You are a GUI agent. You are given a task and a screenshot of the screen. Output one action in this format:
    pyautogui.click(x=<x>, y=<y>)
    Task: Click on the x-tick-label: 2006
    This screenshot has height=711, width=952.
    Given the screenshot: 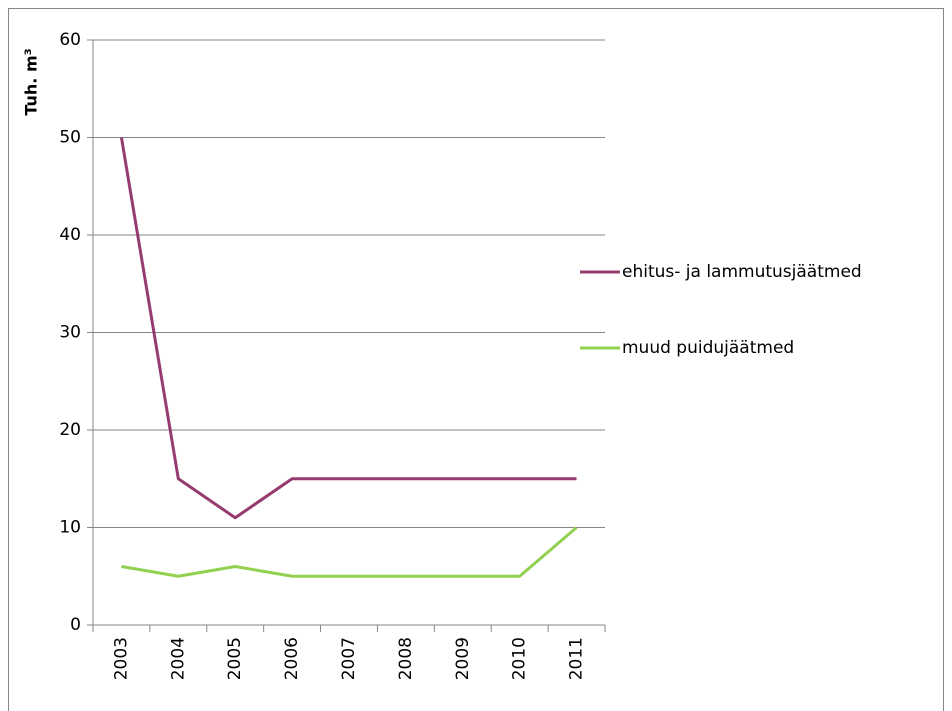 What is the action you would take?
    pyautogui.click(x=292, y=658)
    